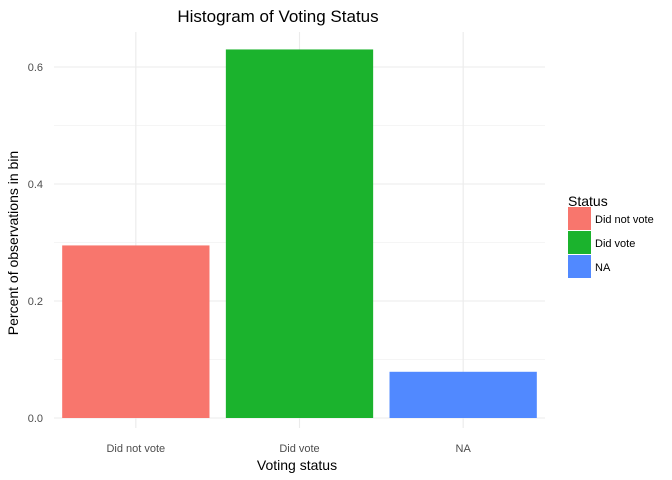 The image size is (672, 480). I want to click on chart-title: Histogram of Voting Status, so click(277, 16).